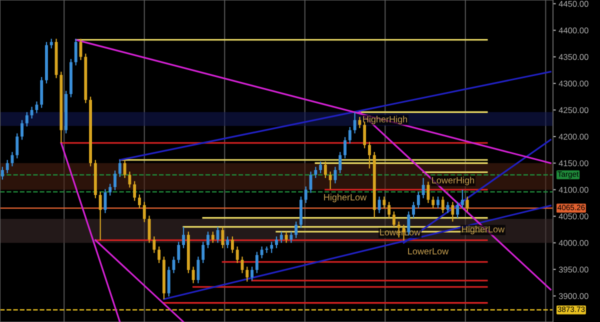 The height and width of the screenshot is (322, 600). I want to click on y-tick-label: 4450.00, so click(573, 3).